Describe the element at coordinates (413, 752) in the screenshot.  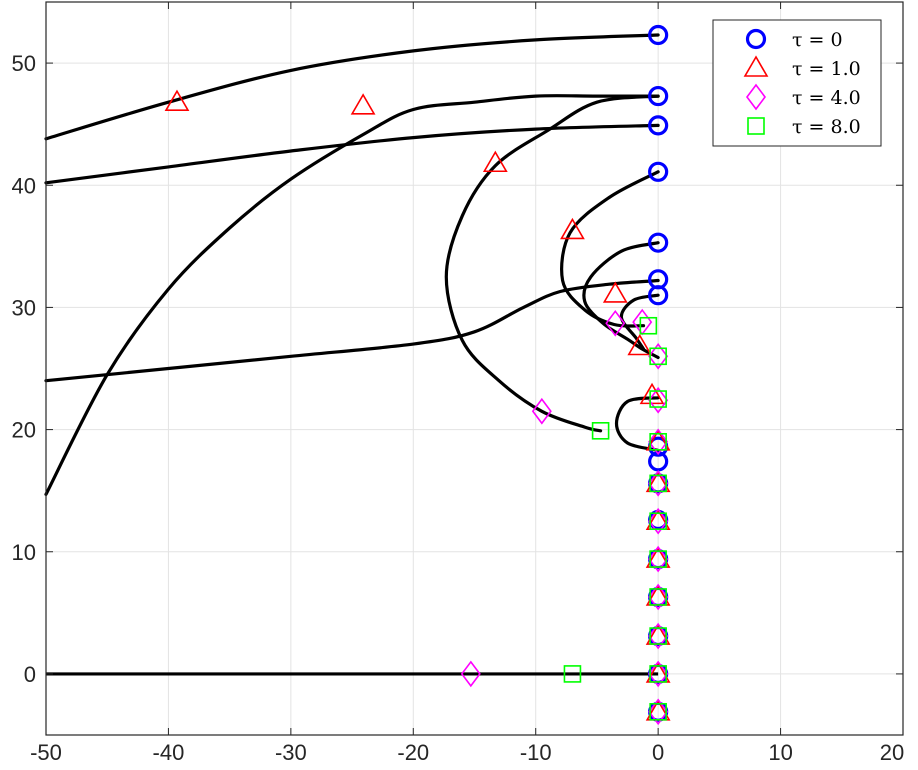
I see `x-tick-label: -20` at that location.